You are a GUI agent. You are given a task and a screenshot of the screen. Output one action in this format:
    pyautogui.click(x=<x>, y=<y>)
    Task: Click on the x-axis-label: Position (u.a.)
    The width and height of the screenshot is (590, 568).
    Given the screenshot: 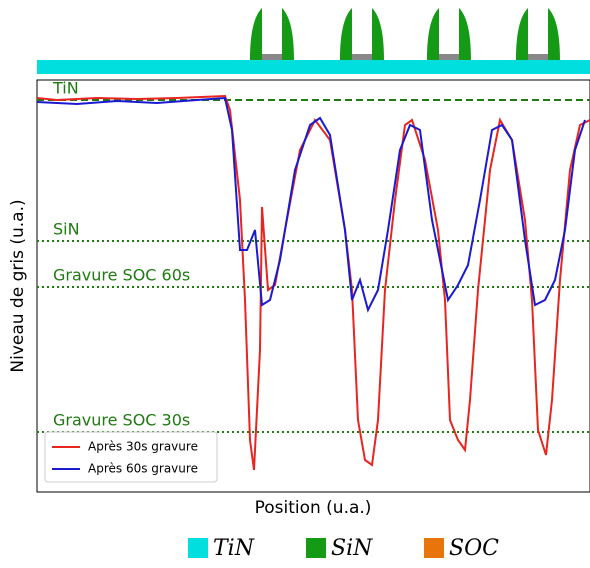 What is the action you would take?
    pyautogui.click(x=313, y=508)
    